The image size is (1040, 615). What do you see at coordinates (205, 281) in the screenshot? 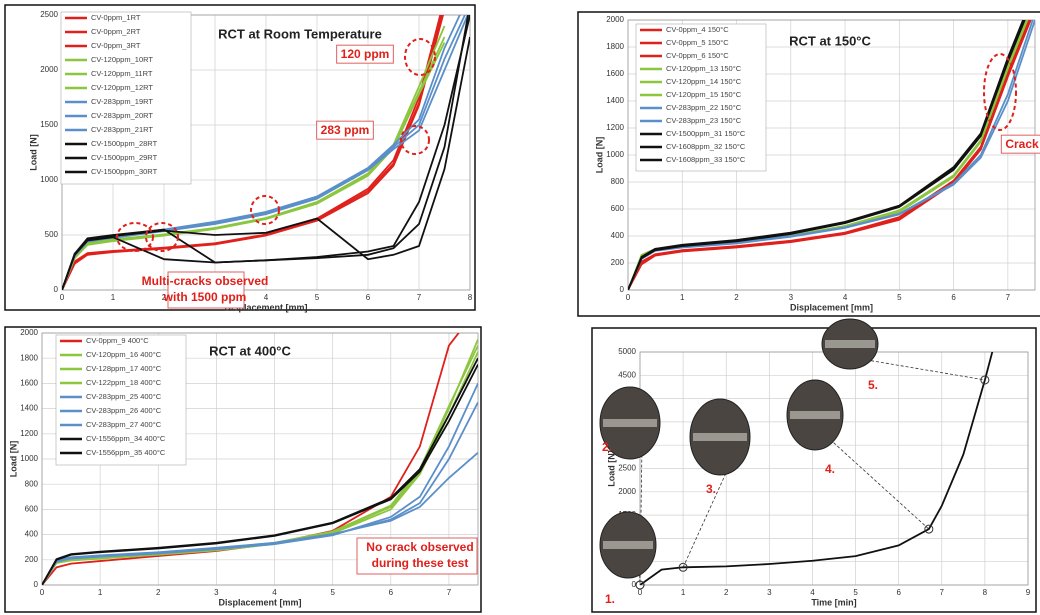
I see `annotation: Multi-cracks observed` at bounding box center [205, 281].